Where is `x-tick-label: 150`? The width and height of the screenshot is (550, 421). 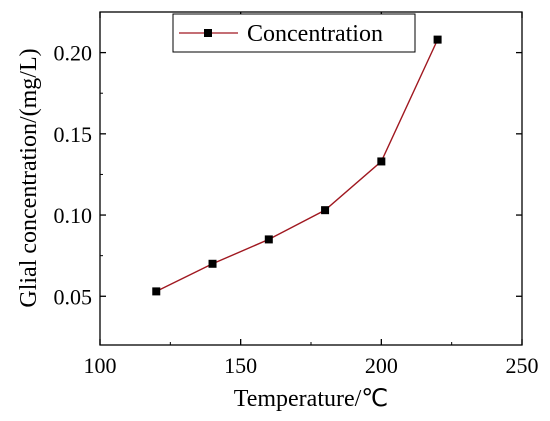 x-tick-label: 150 is located at coordinates (240, 365).